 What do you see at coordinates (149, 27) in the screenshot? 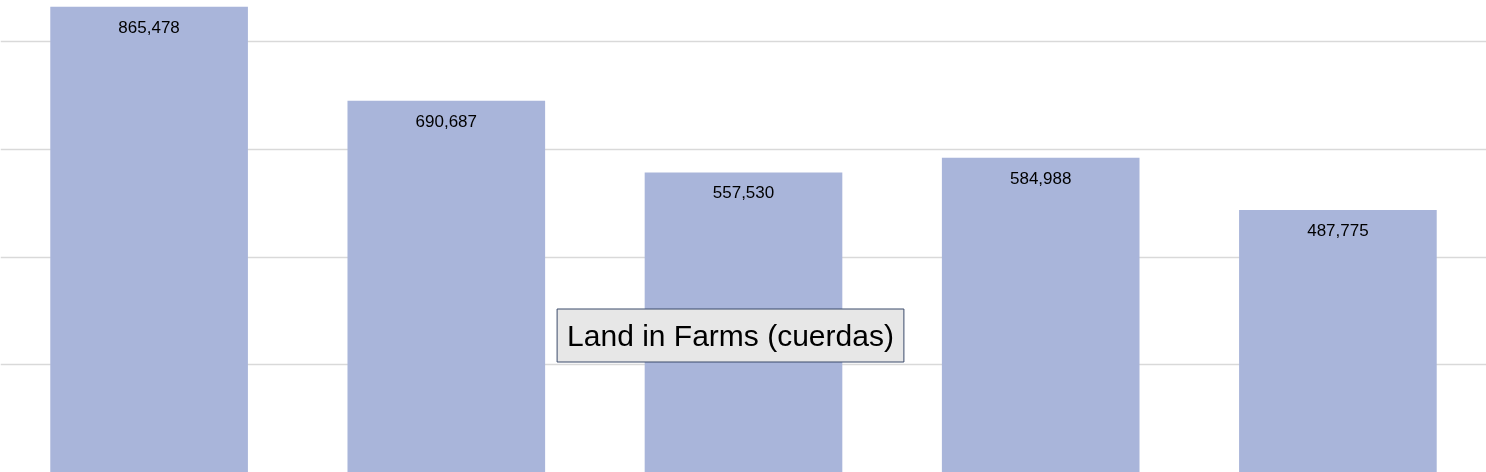
I see `data-label: 865,478` at bounding box center [149, 27].